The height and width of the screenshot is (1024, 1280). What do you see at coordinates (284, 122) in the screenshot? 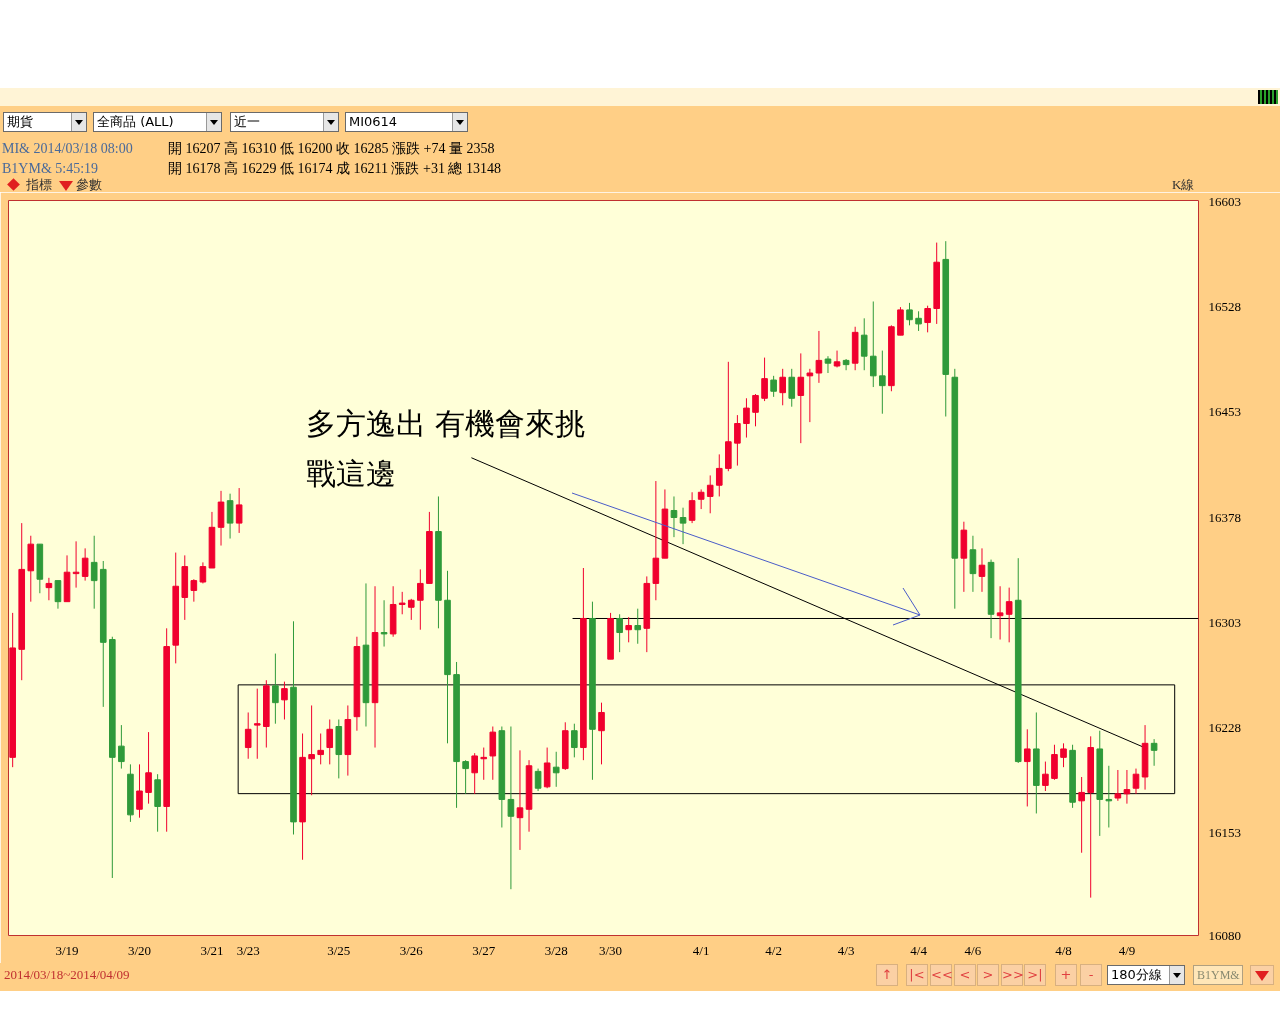
I see `text: 近一` at bounding box center [284, 122].